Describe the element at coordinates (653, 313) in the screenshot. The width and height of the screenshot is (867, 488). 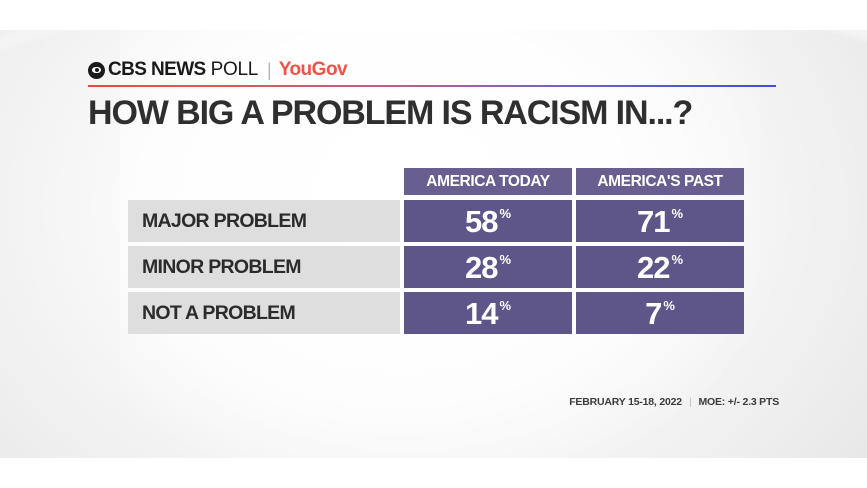
I see `value-number: 7` at that location.